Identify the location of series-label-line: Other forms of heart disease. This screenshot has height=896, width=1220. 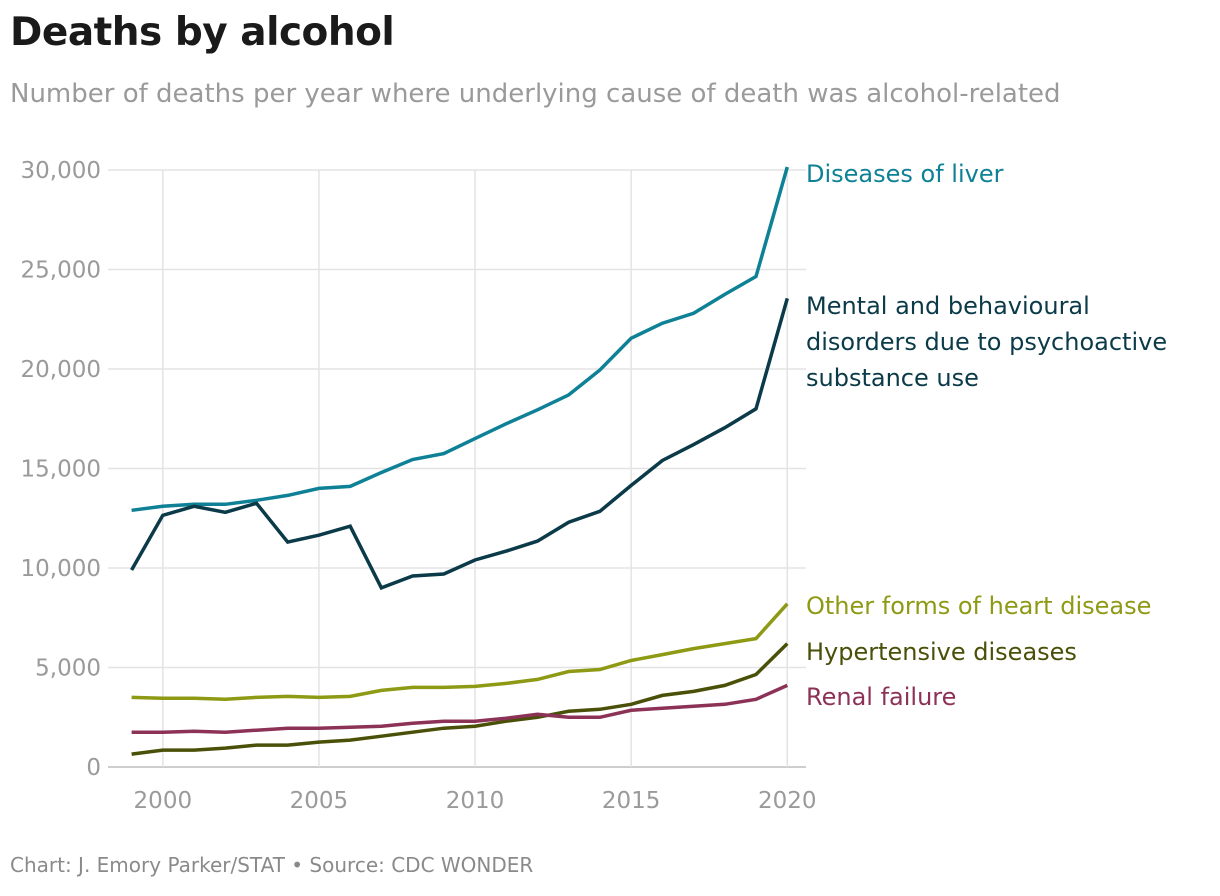
(978, 606).